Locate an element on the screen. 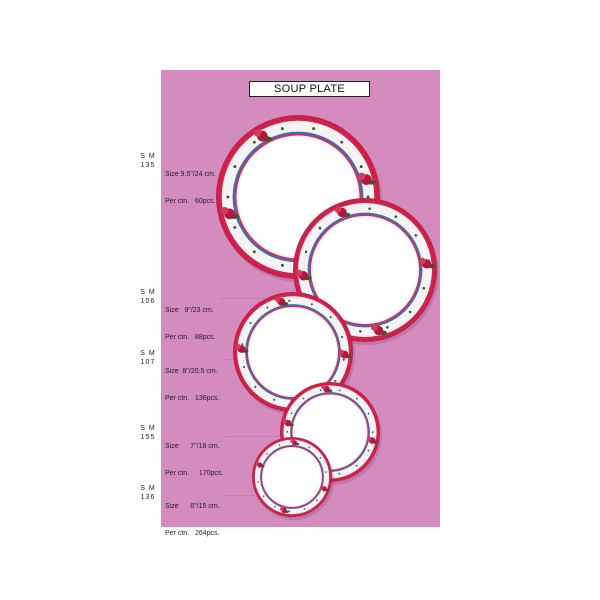 Image resolution: width=600 pixels, height=600 pixels. item-code-number: 135 is located at coordinates (148, 165).